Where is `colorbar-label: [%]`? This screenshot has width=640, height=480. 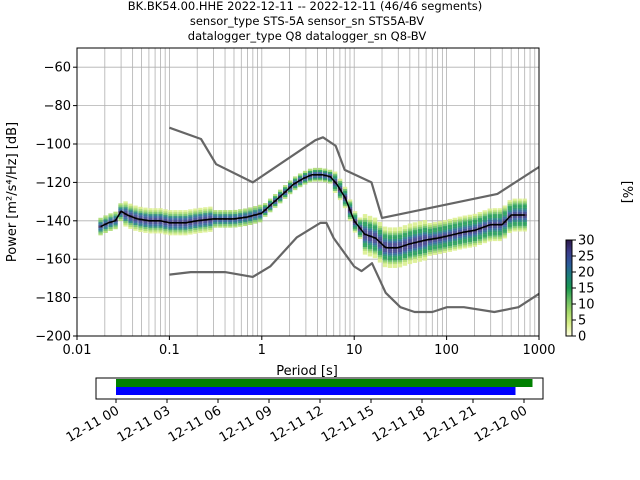 colorbar-label: [%] is located at coordinates (626, 192).